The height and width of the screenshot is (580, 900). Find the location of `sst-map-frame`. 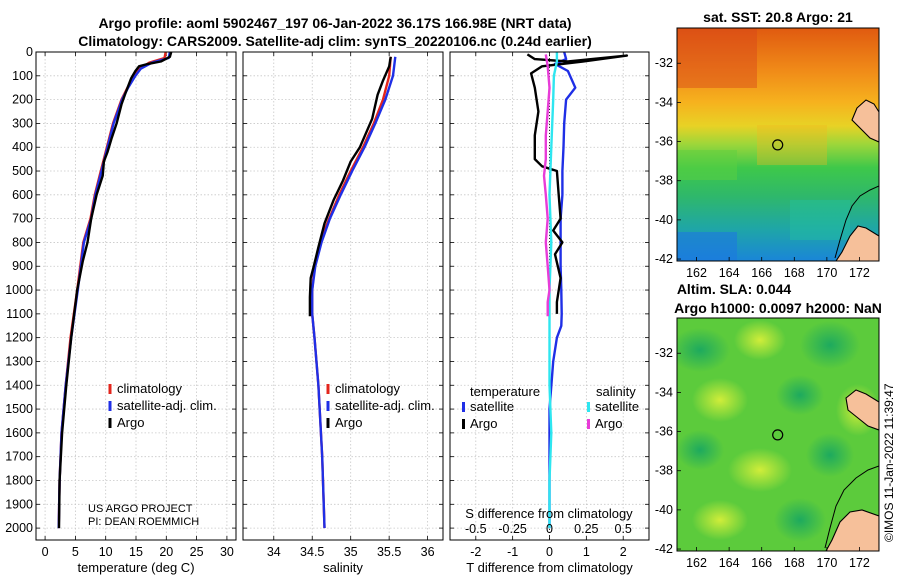

sst-map-frame is located at coordinates (778, 144).